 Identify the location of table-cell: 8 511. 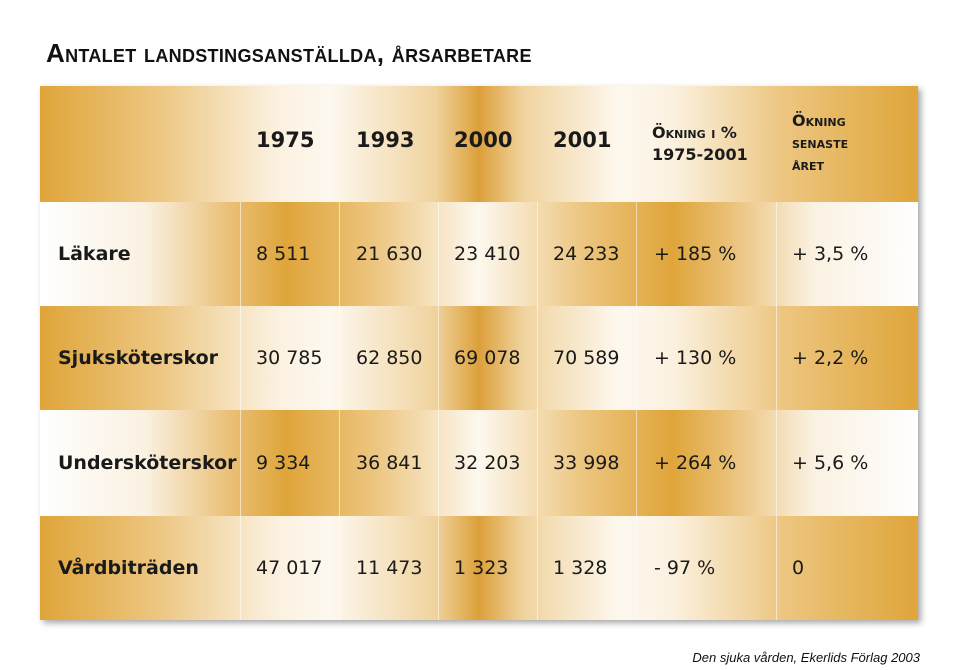
(283, 254).